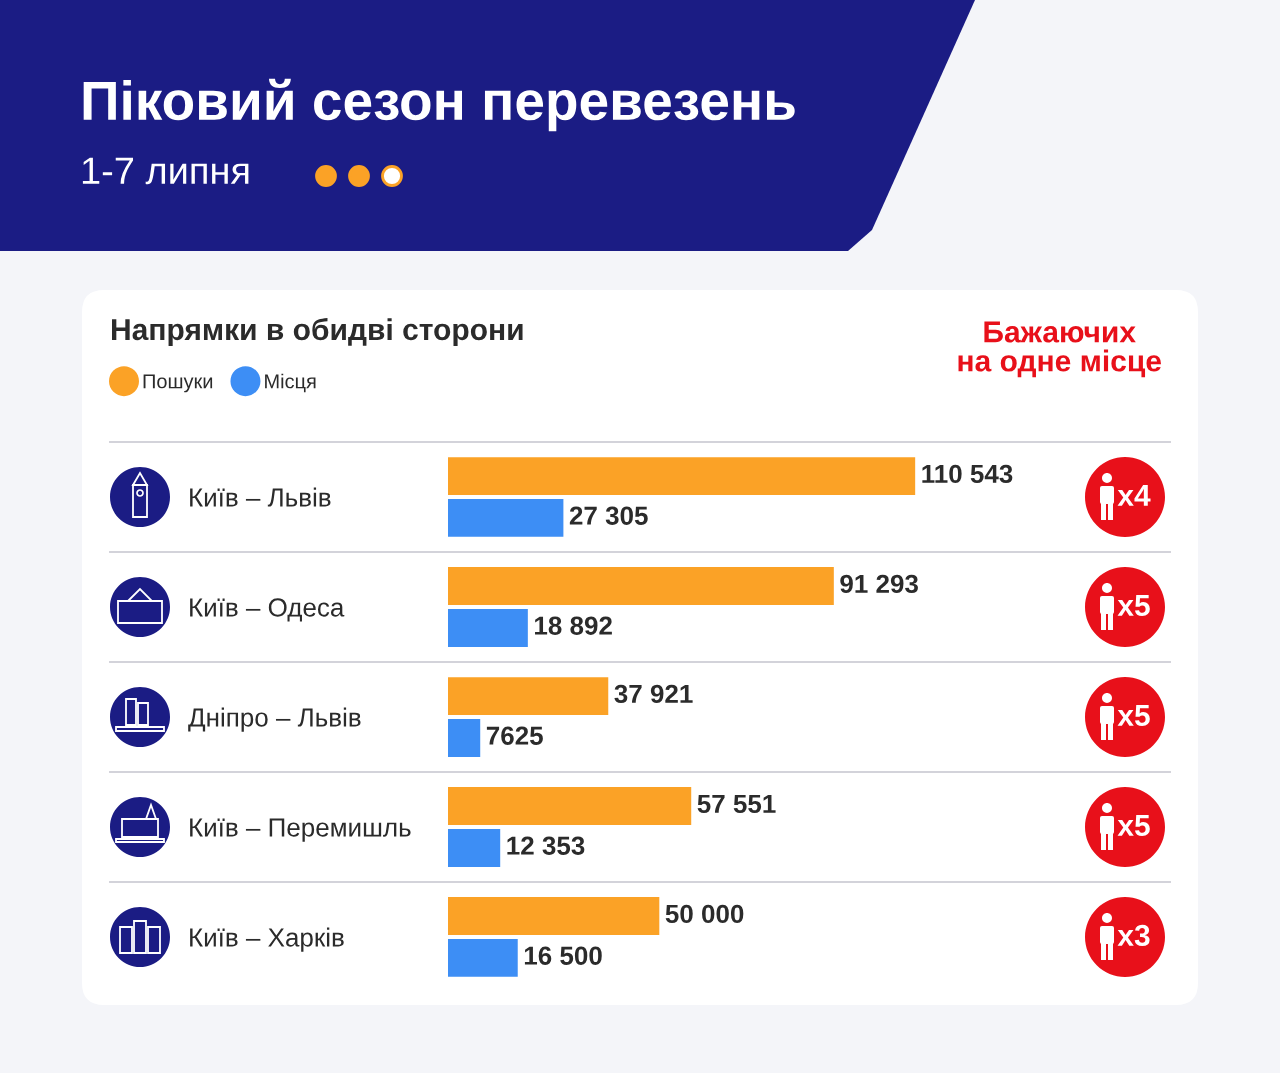 This screenshot has height=1073, width=1280. What do you see at coordinates (300, 830) in the screenshot?
I see `y-tick-label: Київ – Перемишль` at bounding box center [300, 830].